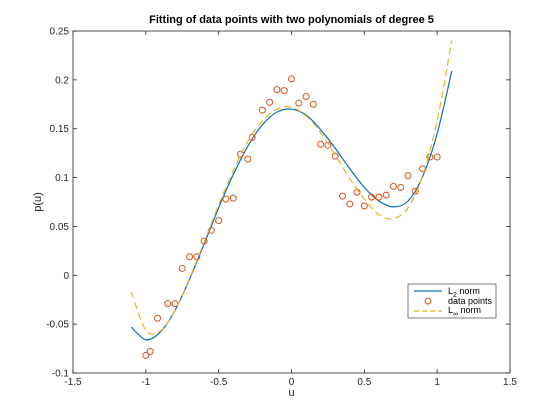 This screenshot has width=560, height=420. What do you see at coordinates (145, 382) in the screenshot?
I see `x-tick-label: -1` at bounding box center [145, 382].